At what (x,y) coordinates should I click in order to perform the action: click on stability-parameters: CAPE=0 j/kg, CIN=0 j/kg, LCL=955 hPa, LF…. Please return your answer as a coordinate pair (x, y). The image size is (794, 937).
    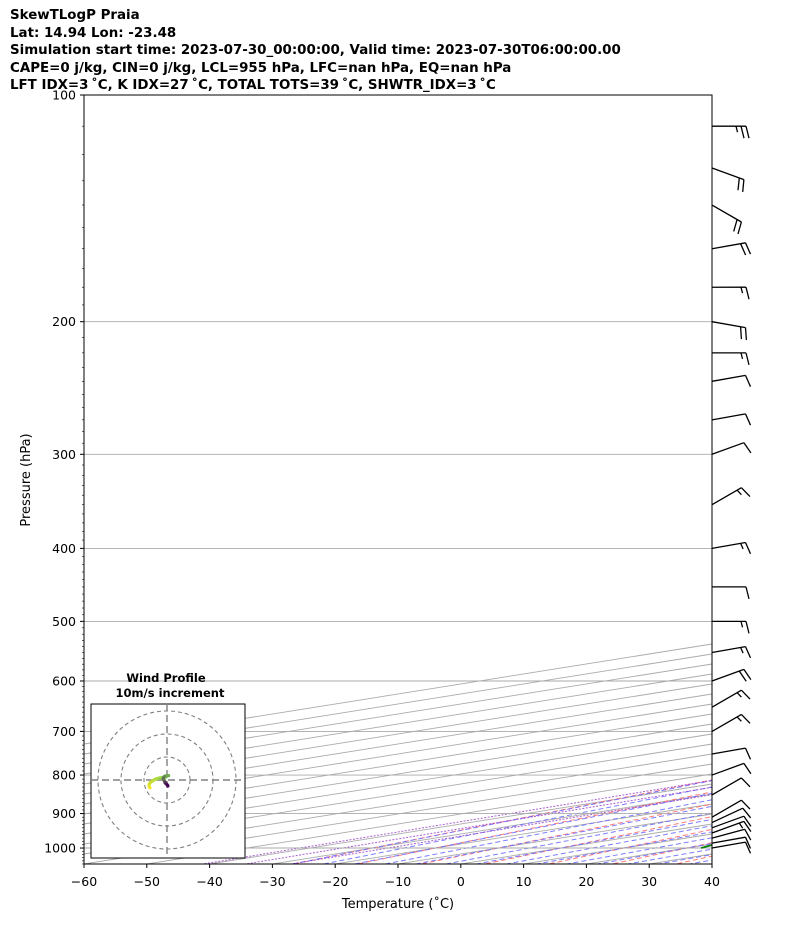
    Looking at the image, I should click on (261, 68).